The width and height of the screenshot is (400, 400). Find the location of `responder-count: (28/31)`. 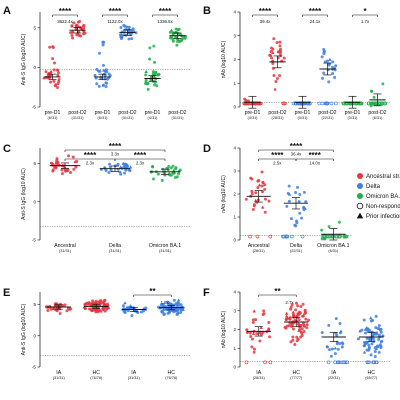

responder-count: (28/31) is located at coordinates (259, 378).